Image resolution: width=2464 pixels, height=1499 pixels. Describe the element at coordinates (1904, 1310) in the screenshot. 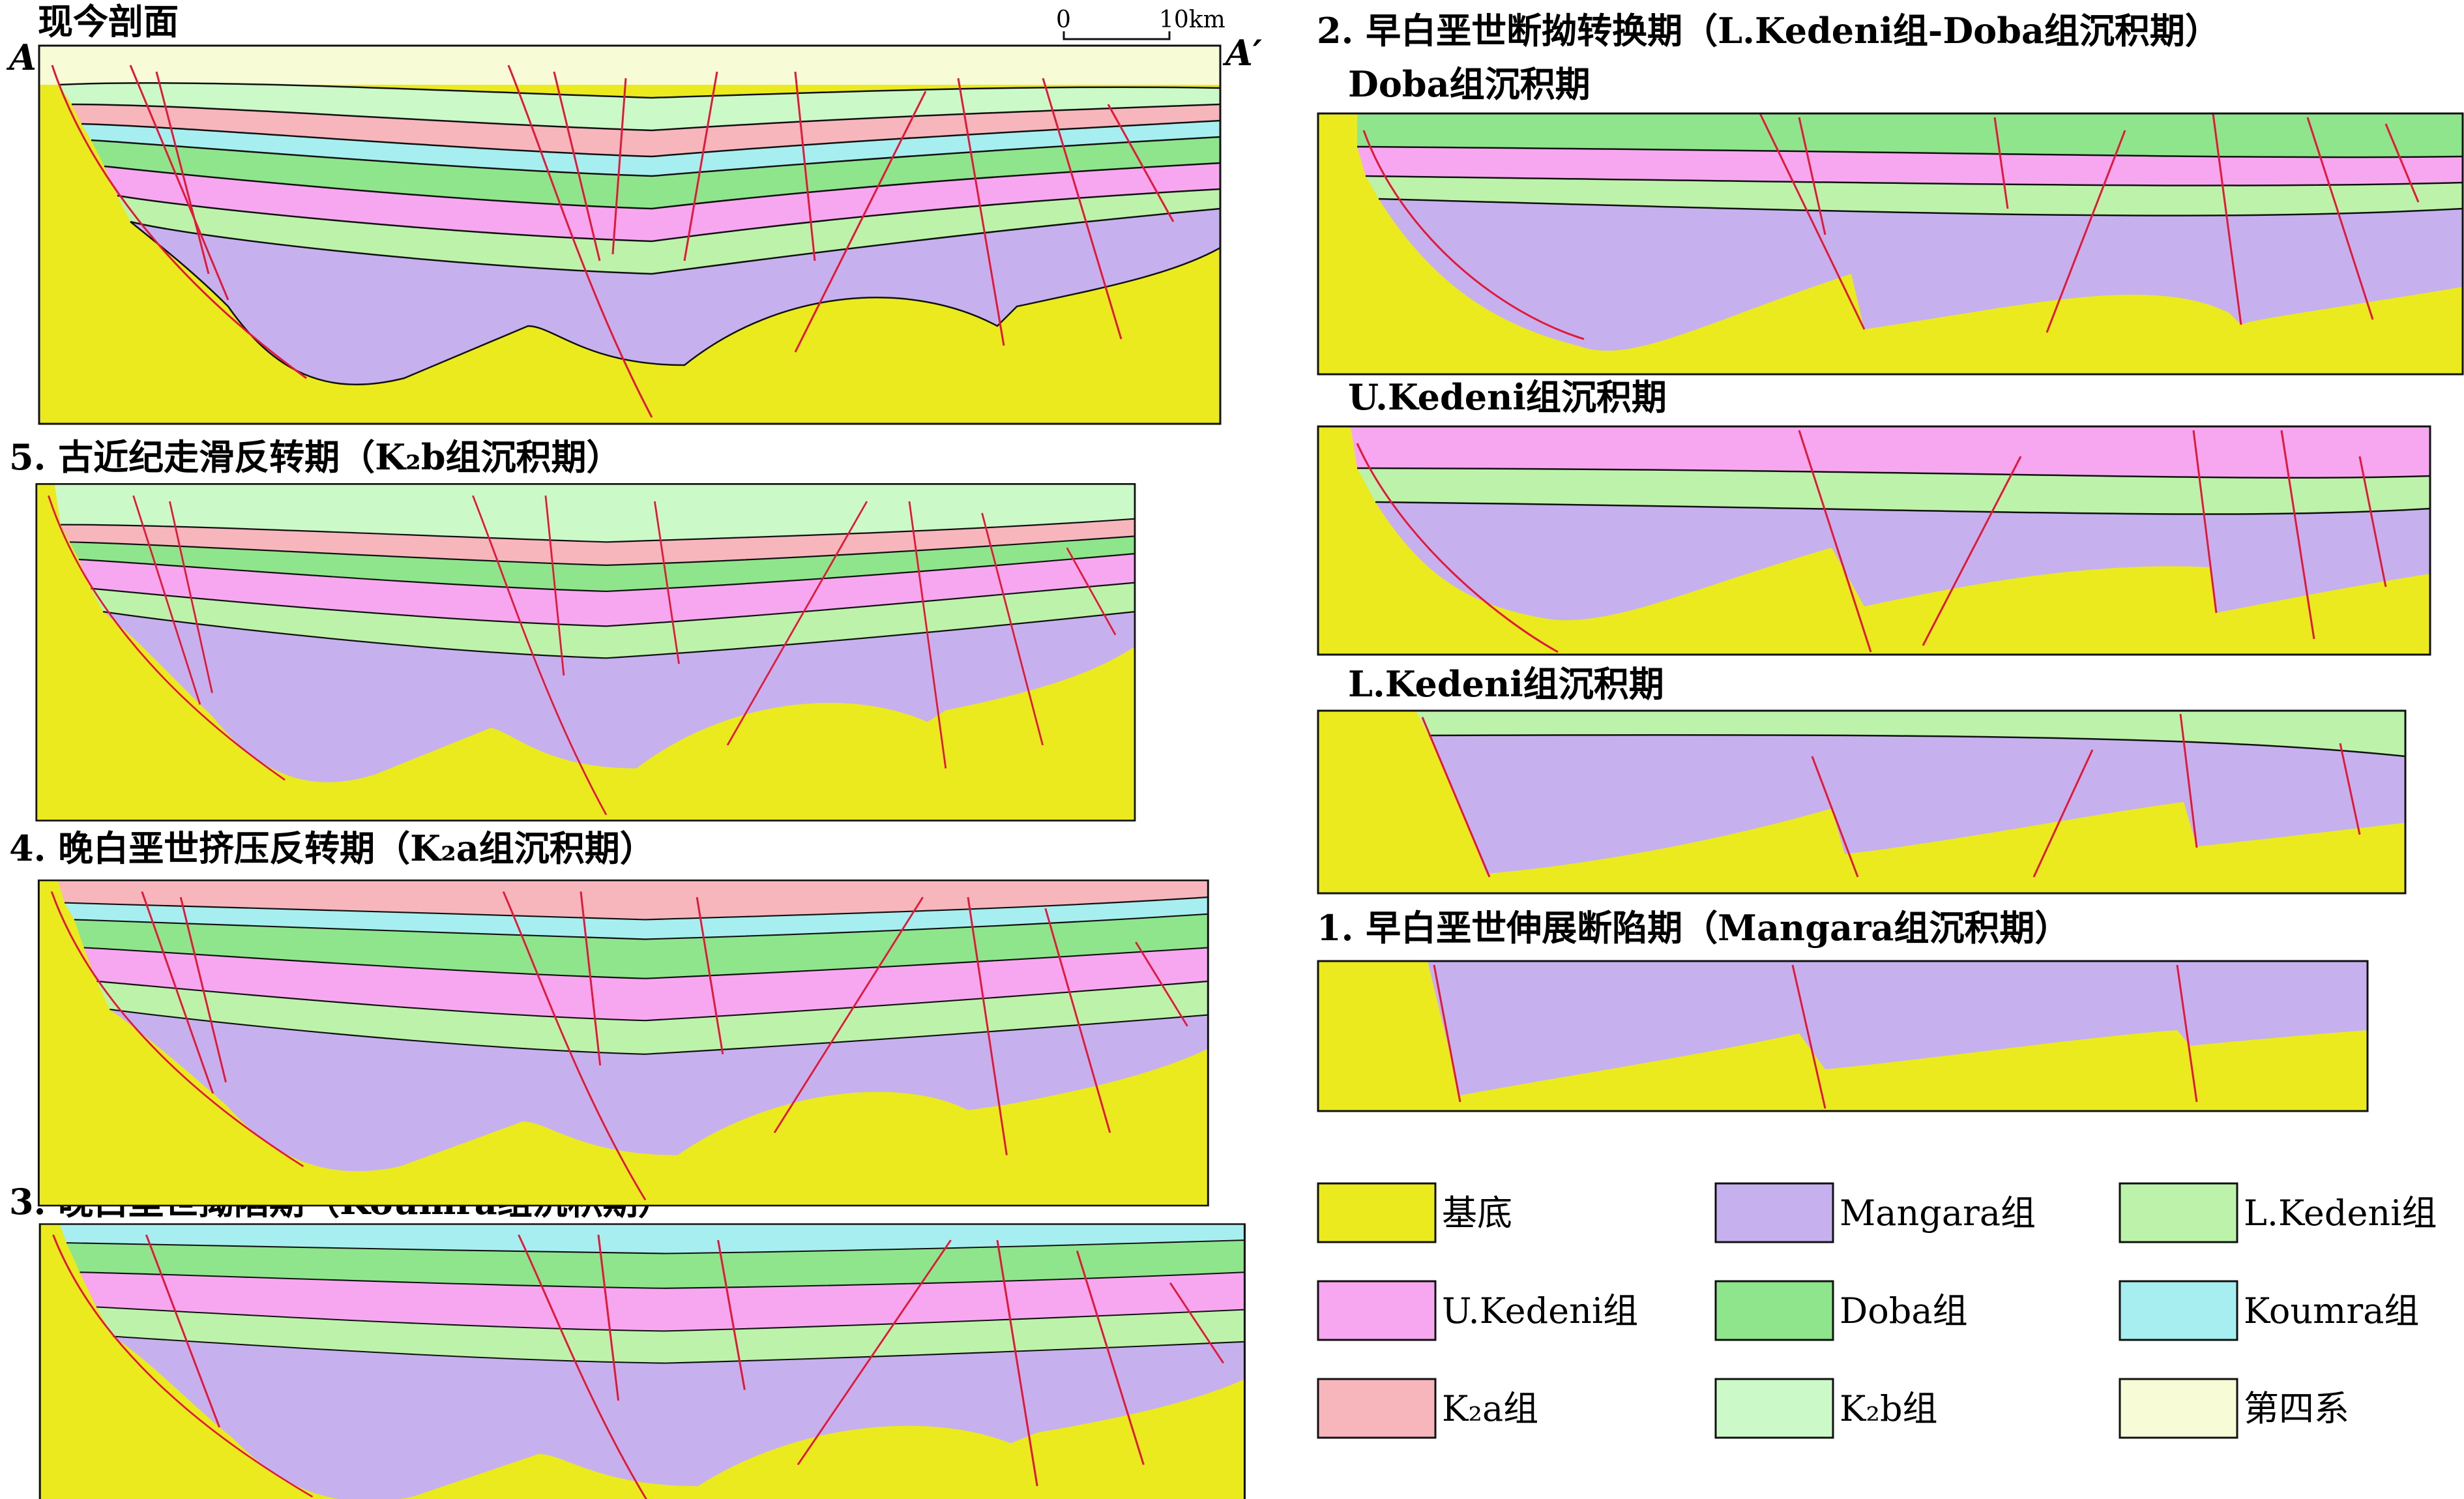

I see `legend-label: Doba组` at that location.